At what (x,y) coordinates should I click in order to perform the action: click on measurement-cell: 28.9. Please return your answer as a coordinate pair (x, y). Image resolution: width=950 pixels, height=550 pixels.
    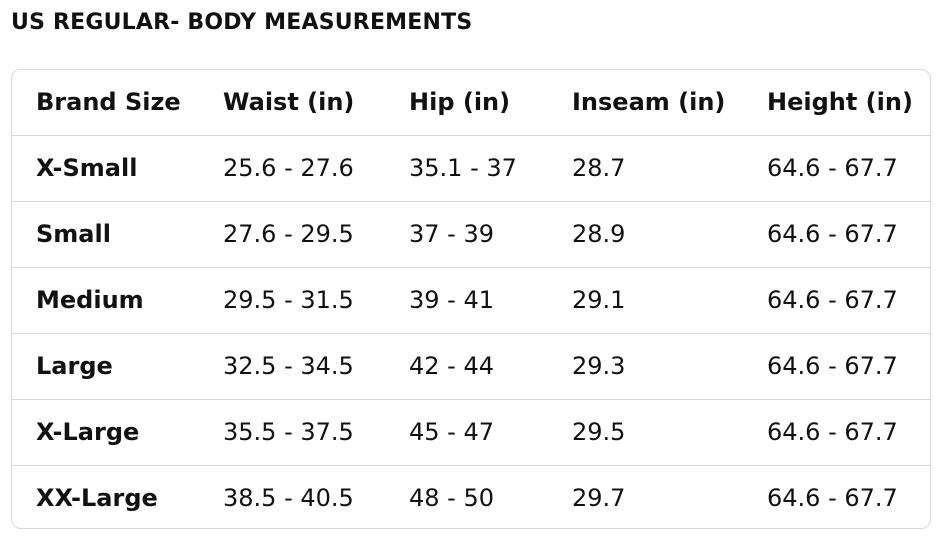
    Looking at the image, I should click on (599, 234).